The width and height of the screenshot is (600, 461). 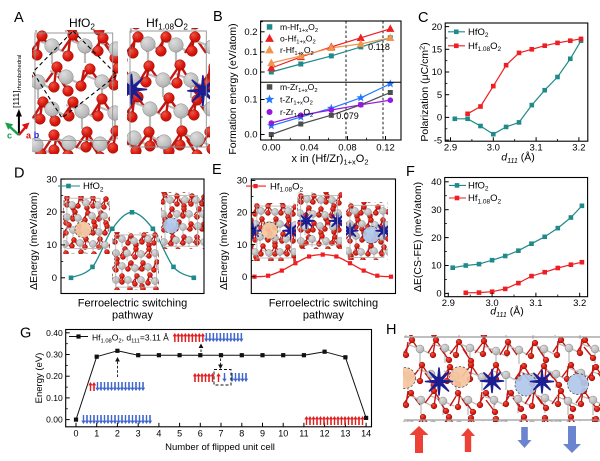 I want to click on svg-text: 13, so click(x=345, y=434).